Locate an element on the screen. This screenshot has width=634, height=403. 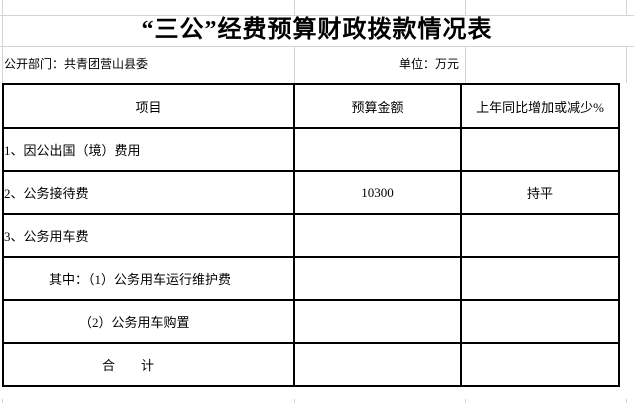
item-cell: 2、公务接待费 is located at coordinates (148, 192).